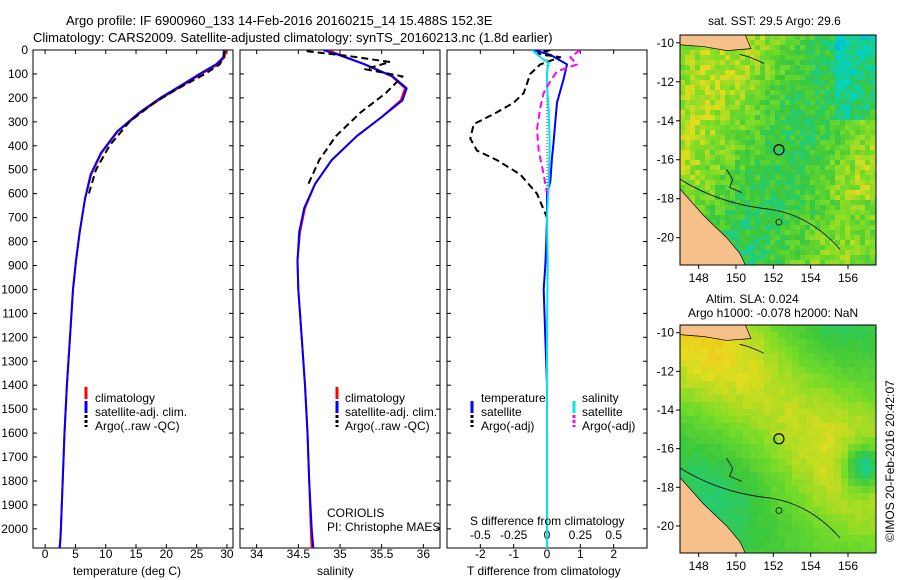 This screenshot has height=580, width=900. I want to click on salinity-xlabel: salinity, so click(335, 571).